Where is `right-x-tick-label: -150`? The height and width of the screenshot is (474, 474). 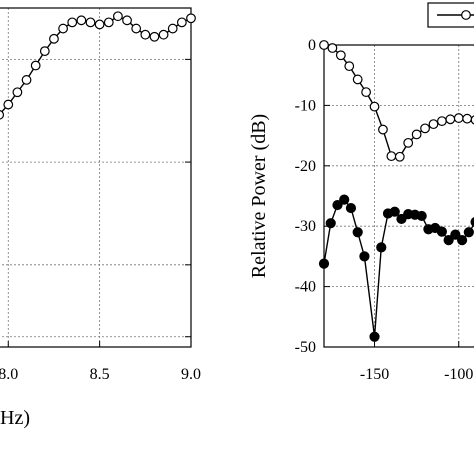 right-x-tick-label: -150 is located at coordinates (374, 374).